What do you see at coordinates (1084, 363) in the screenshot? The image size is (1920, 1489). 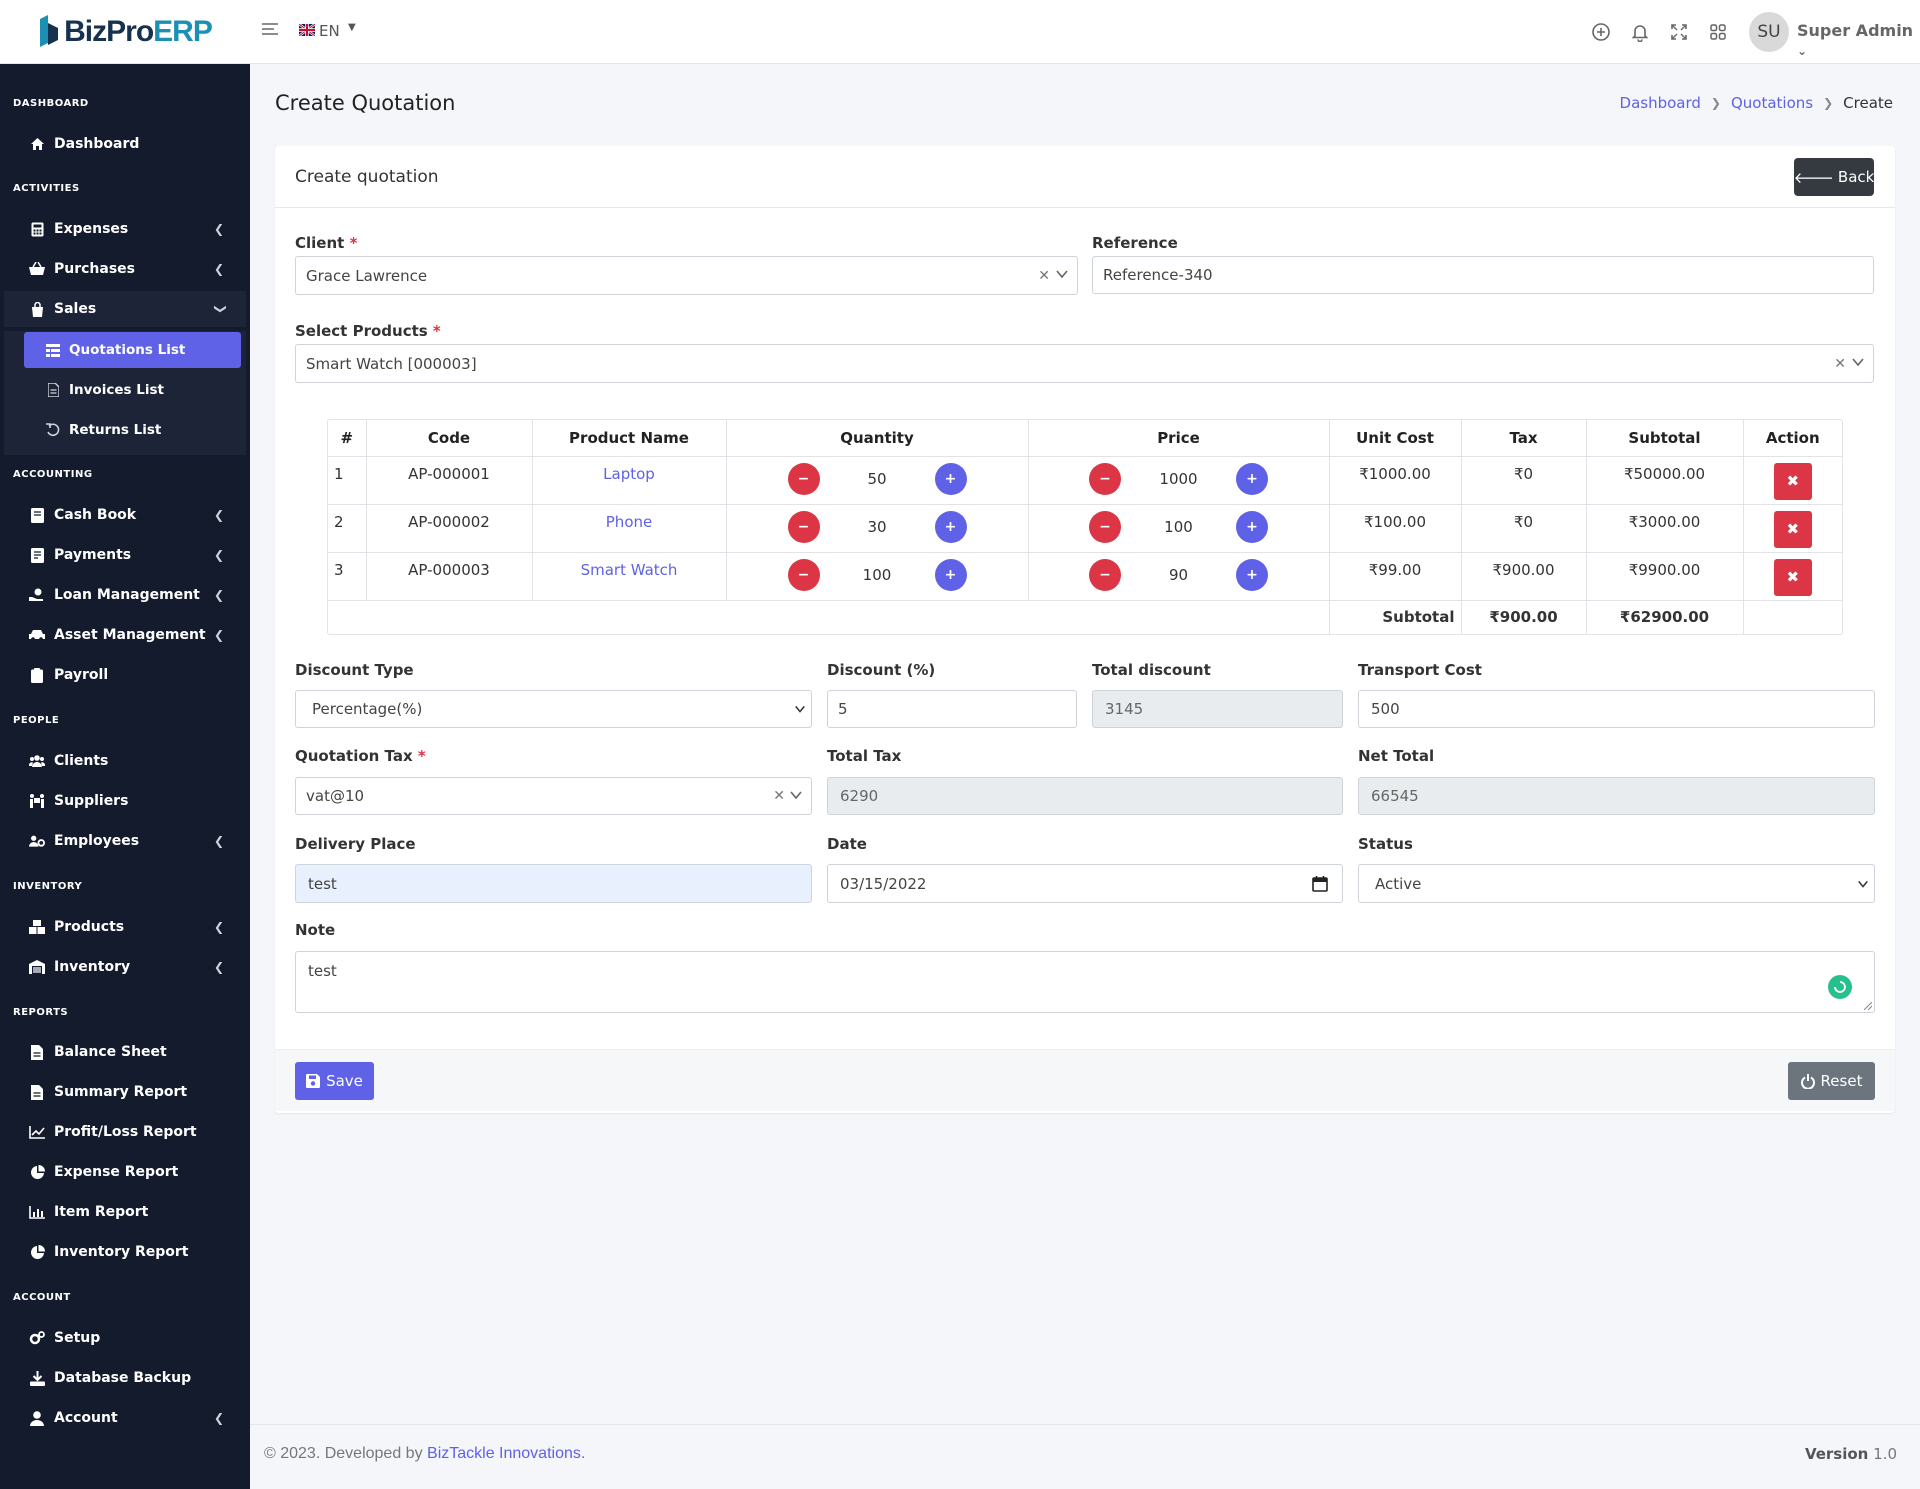 I see `product-select: Smart Watch [000003] ✕` at bounding box center [1084, 363].